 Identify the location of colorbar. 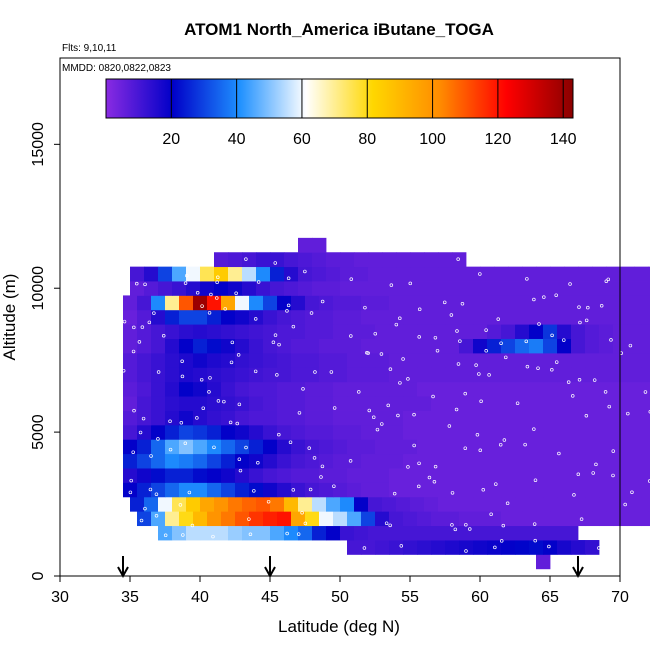
(339, 98).